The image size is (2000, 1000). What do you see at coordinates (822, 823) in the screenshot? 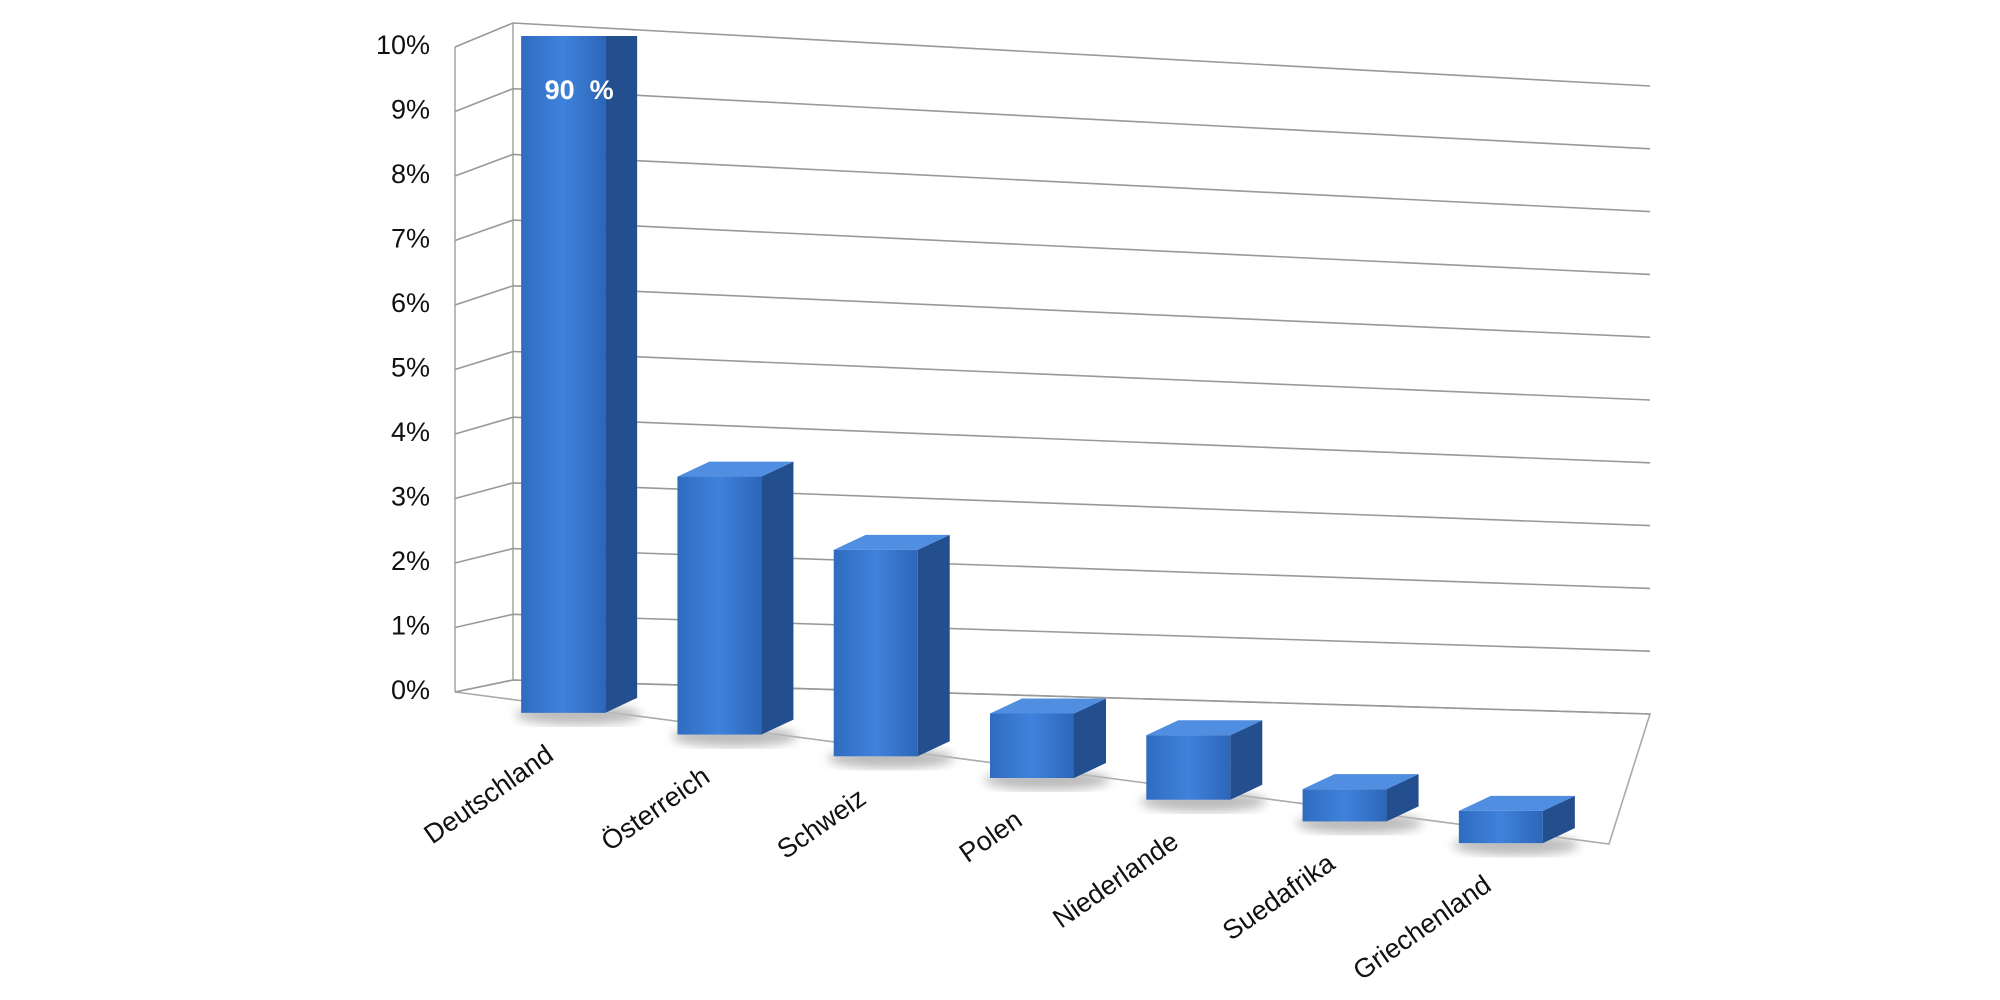
I see `x-tick-label: Schweiz` at bounding box center [822, 823].